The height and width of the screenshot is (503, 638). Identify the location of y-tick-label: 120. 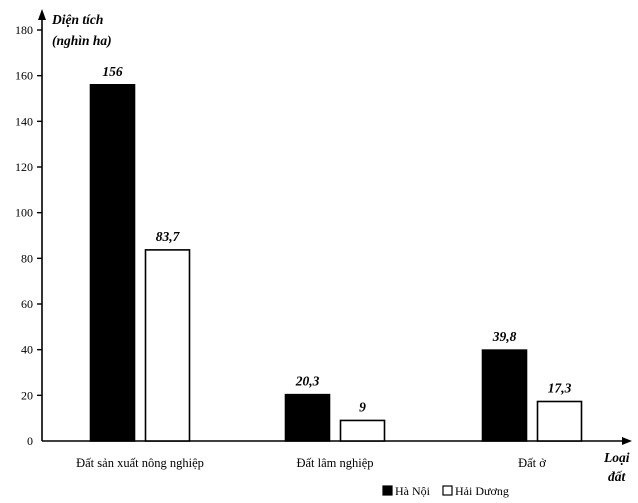
(24, 167).